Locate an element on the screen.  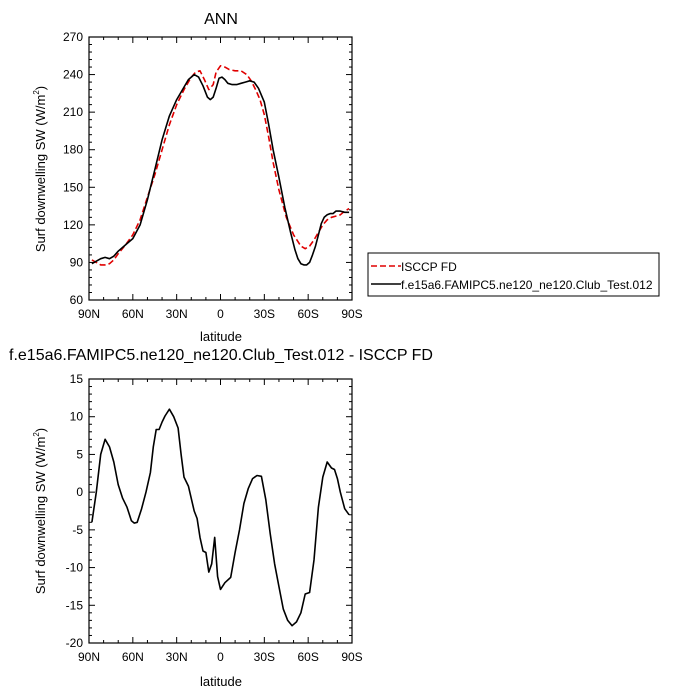
top-series-layer is located at coordinates (220, 165).